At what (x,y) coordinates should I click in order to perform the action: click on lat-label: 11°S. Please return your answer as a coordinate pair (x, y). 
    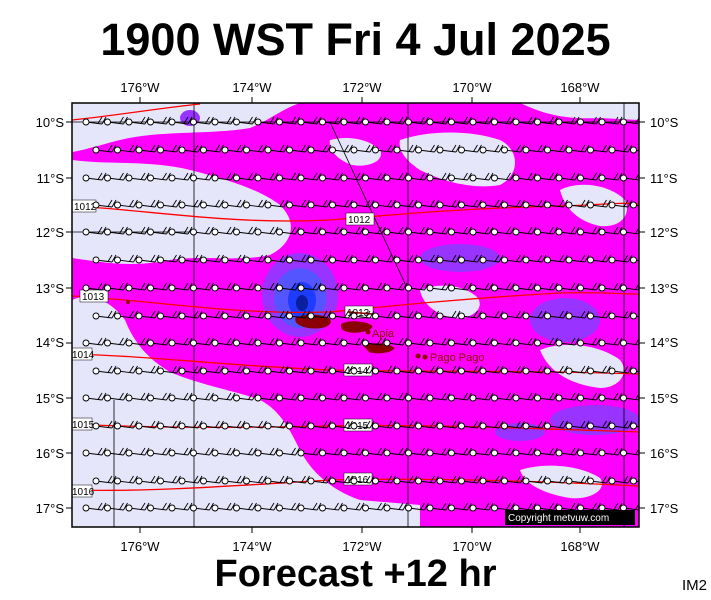
    Looking at the image, I should click on (51, 178).